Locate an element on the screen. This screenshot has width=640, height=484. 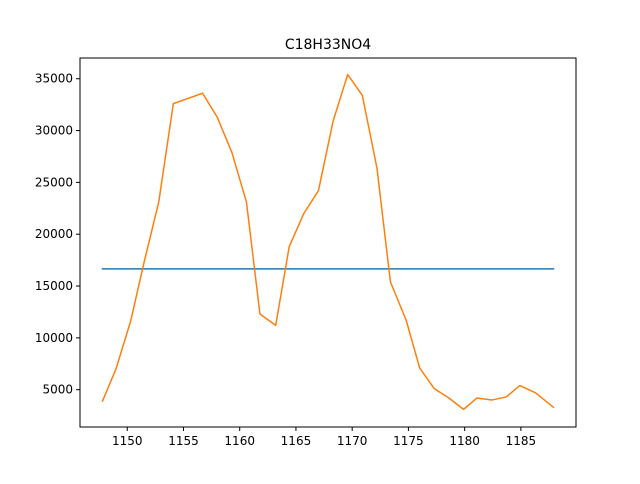
y-tick-label: 5000 is located at coordinates (57, 390).